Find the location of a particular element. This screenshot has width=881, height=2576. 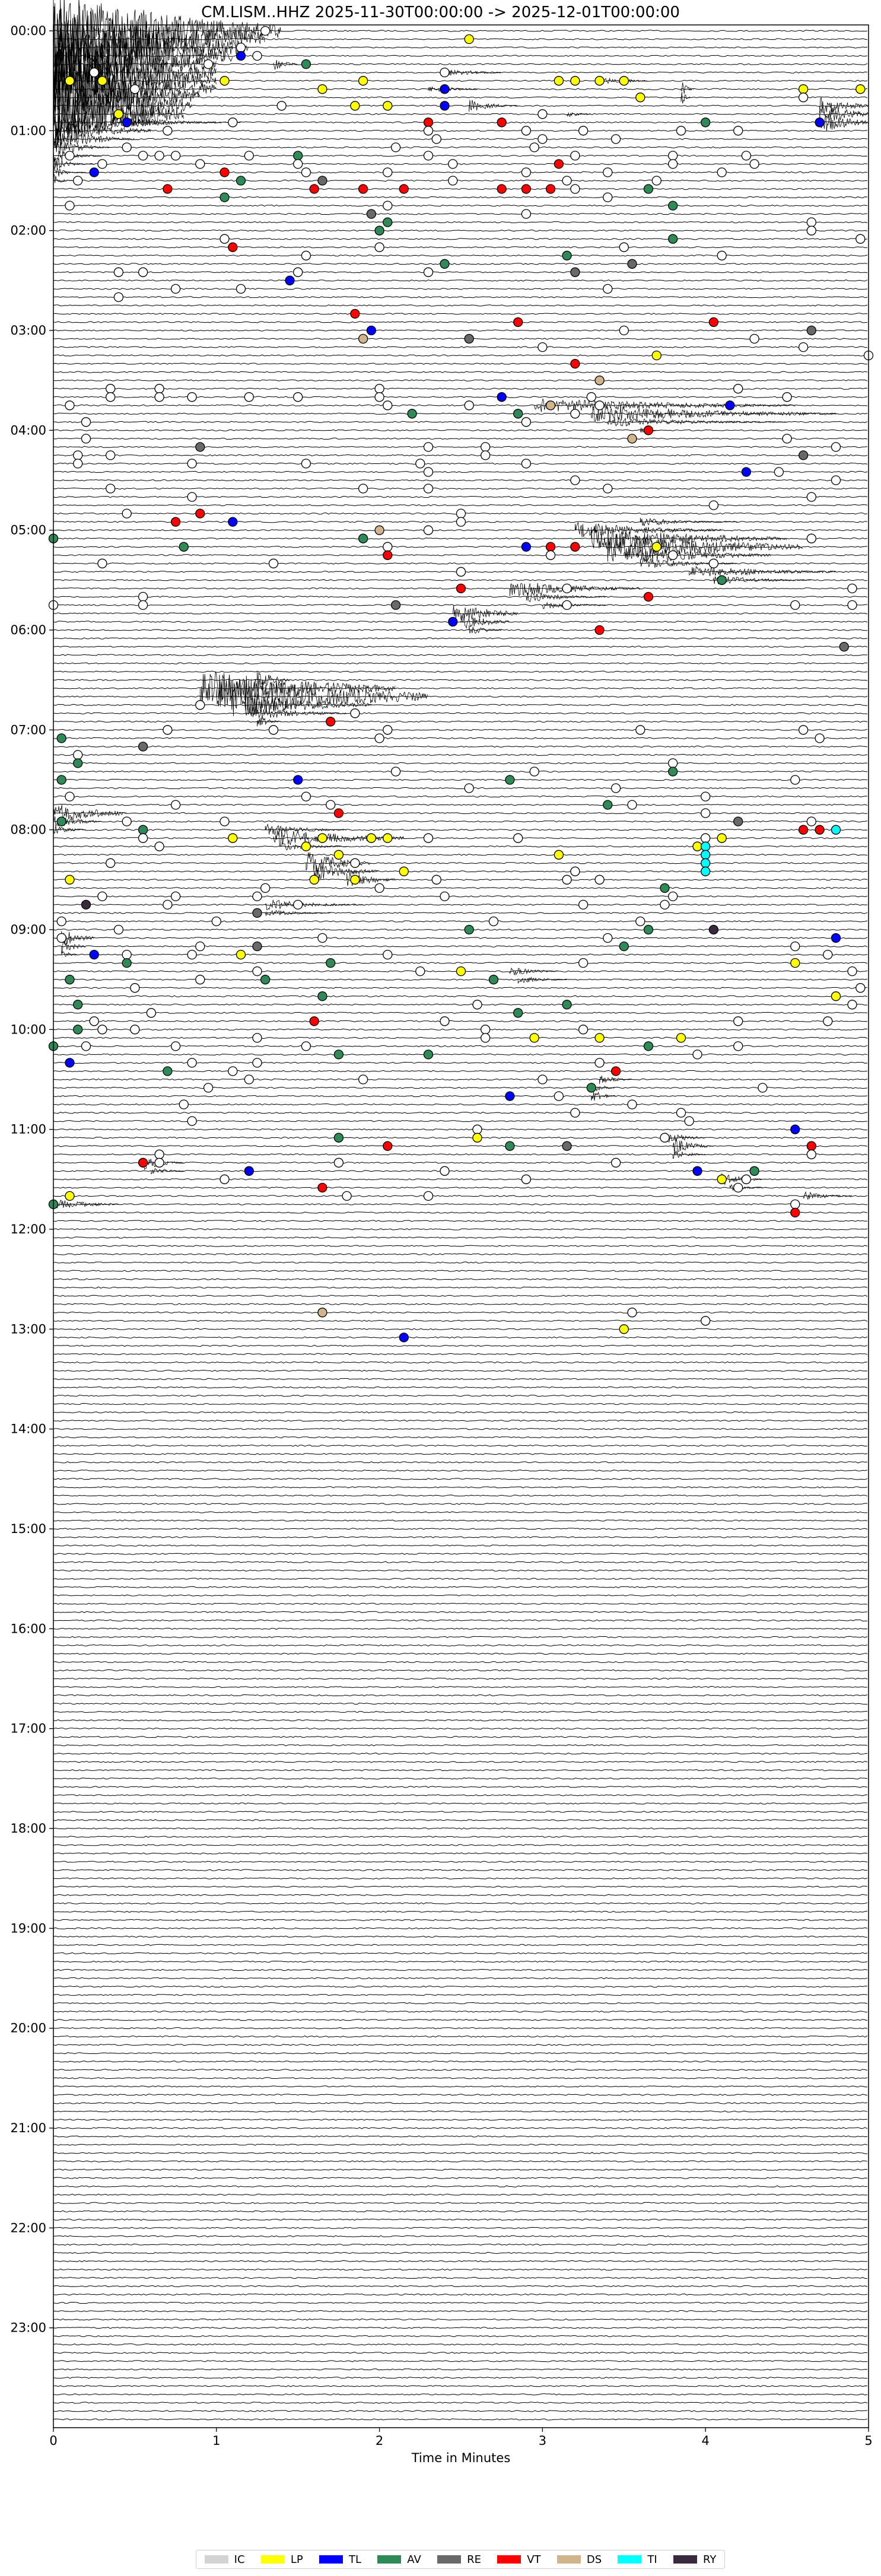

legend-swatch is located at coordinates (389, 2559).